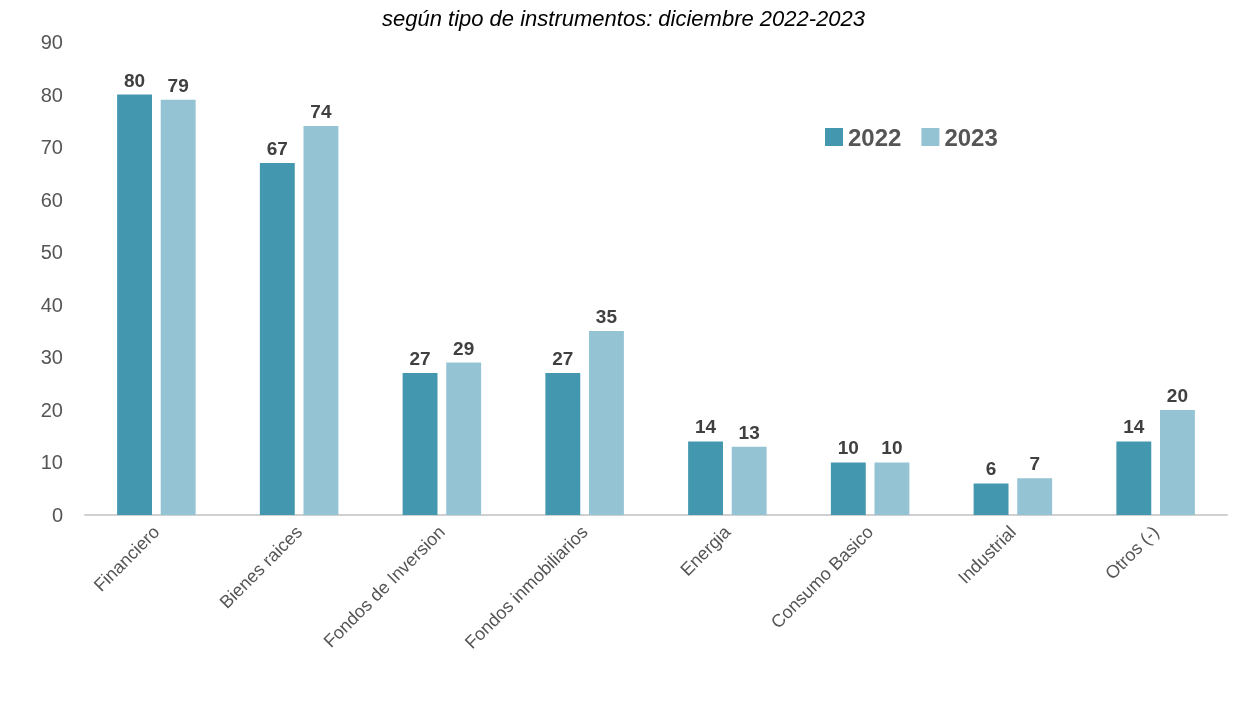 Image resolution: width=1247 pixels, height=727 pixels. I want to click on data-label: 80, so click(135, 80).